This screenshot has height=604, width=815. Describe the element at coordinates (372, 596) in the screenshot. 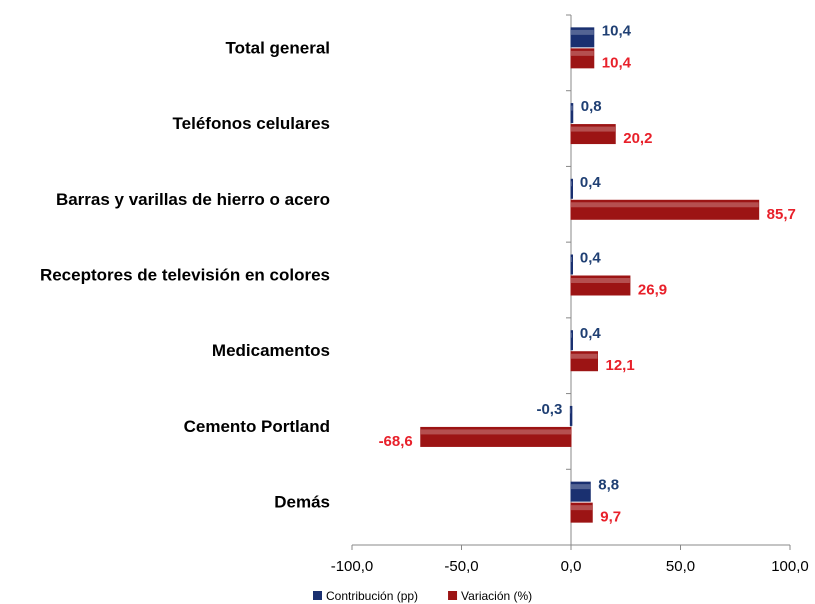

I see `legend-label: Contribución (pp)` at that location.